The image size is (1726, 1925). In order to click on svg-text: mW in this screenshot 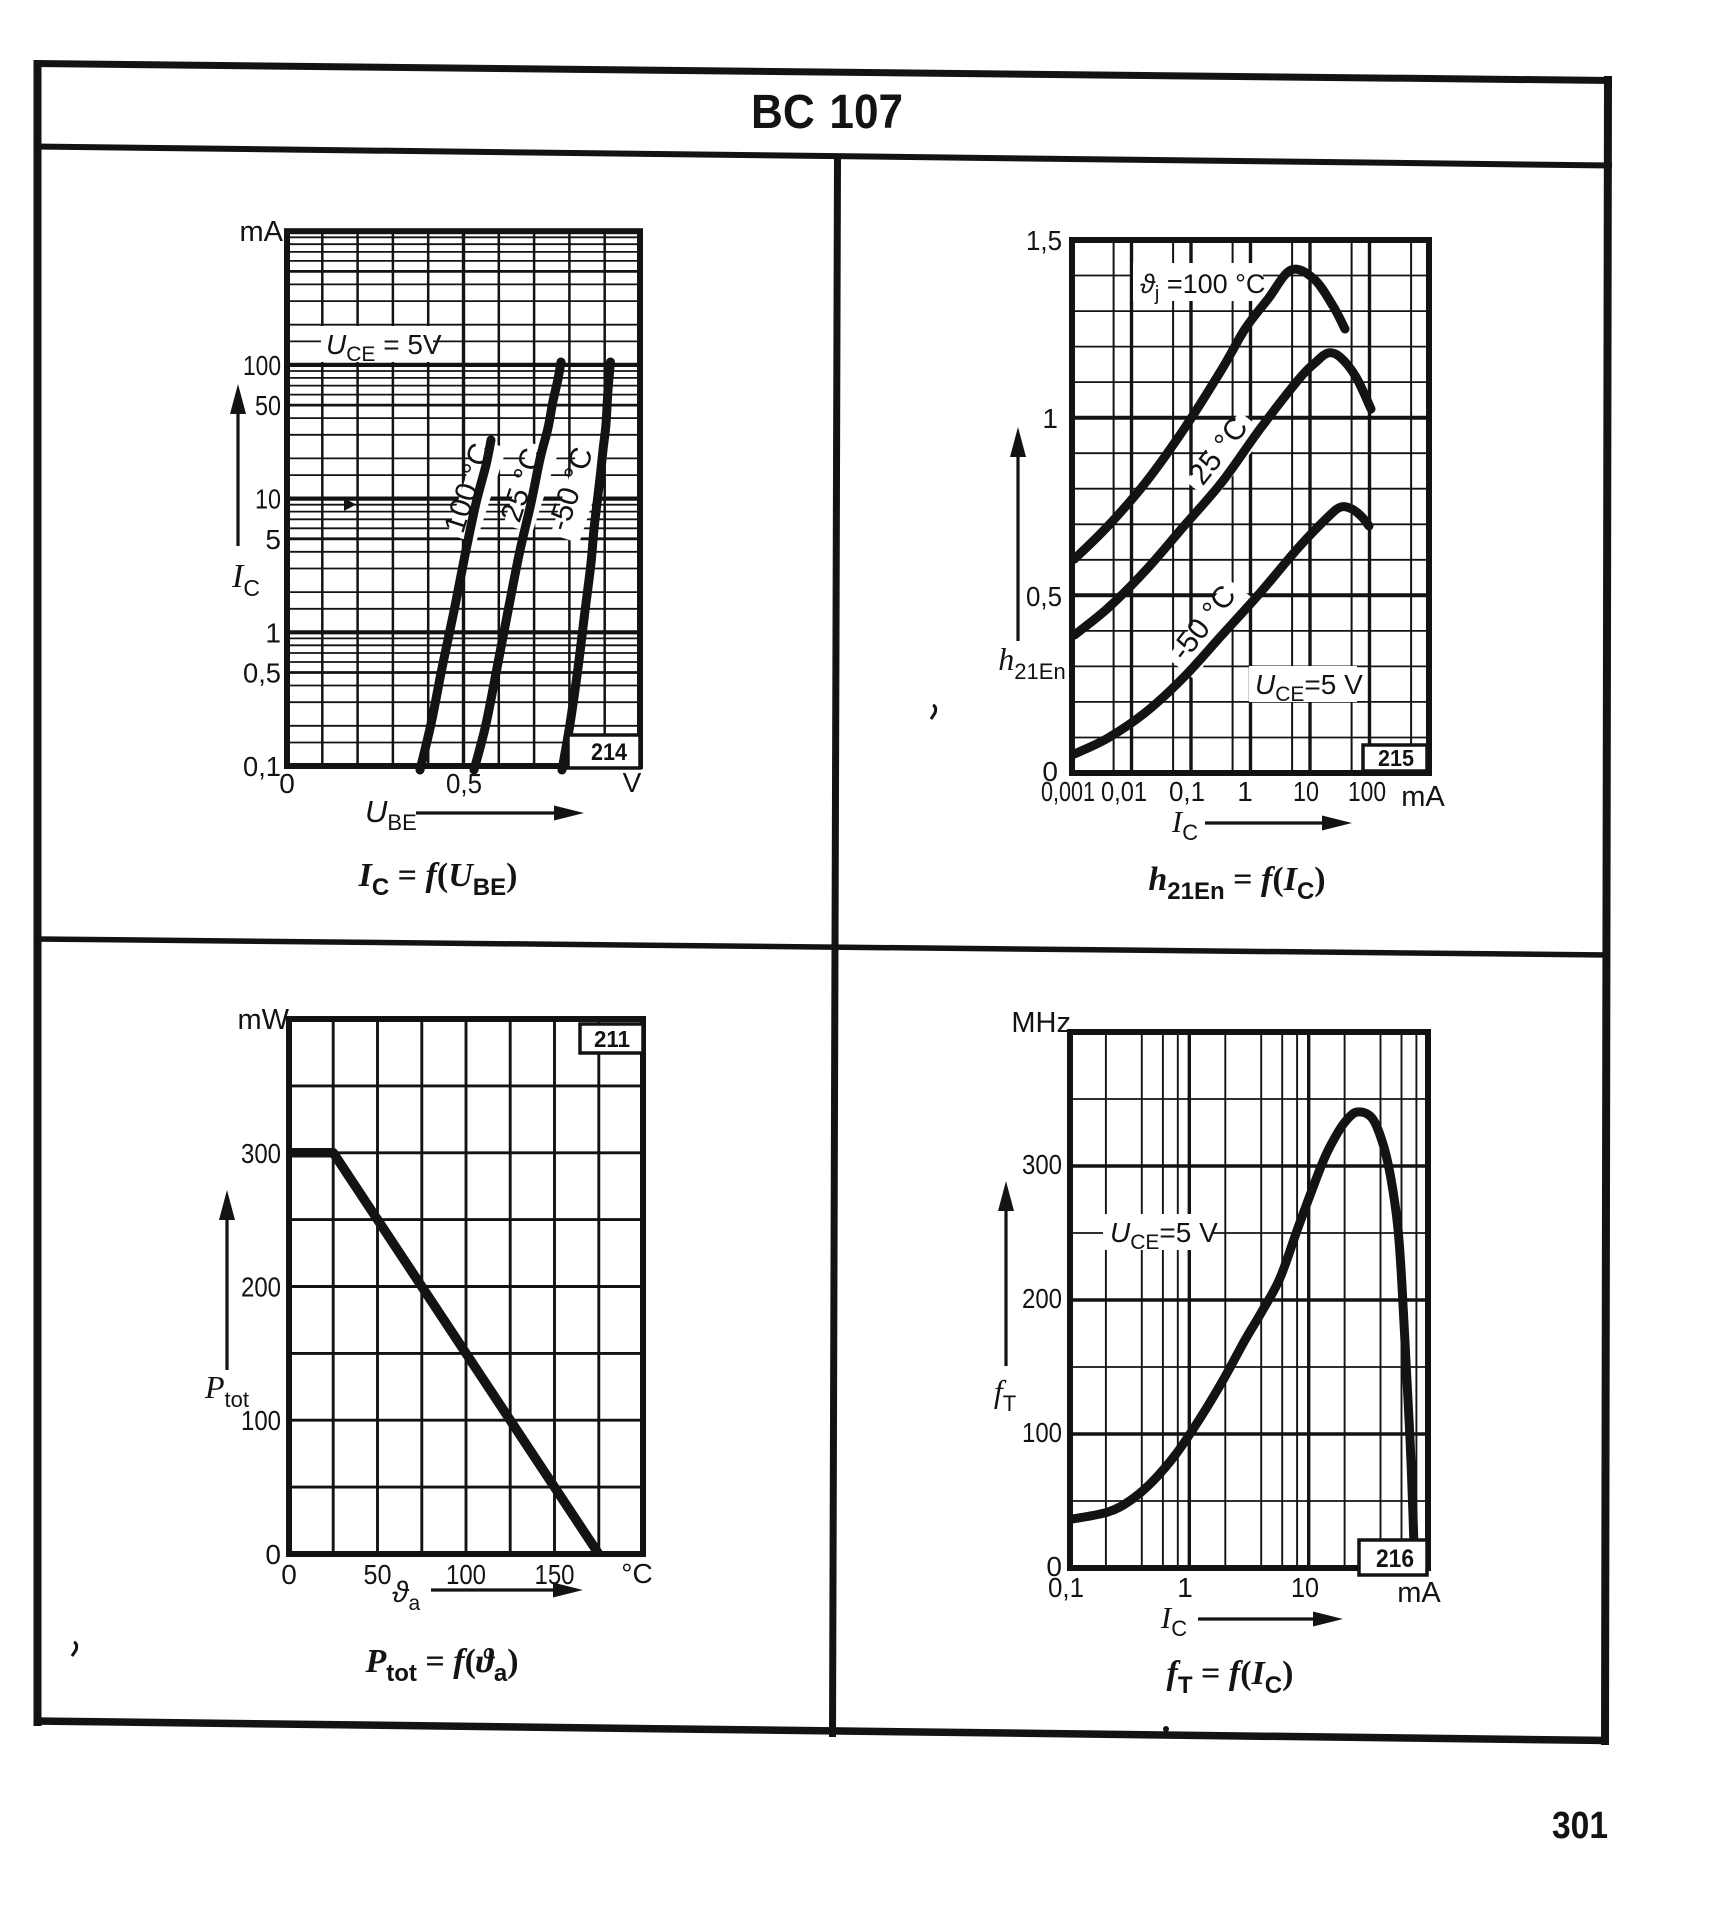, I will do `click(263, 1020)`.